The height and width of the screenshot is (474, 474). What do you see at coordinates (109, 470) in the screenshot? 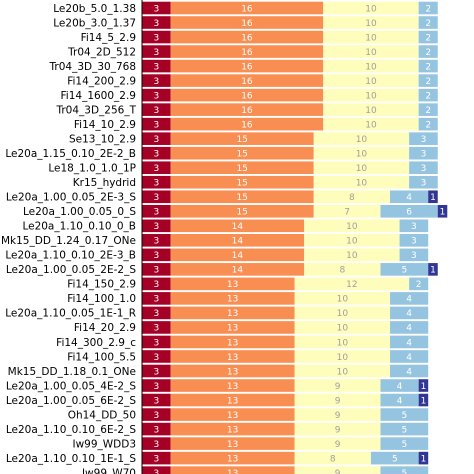
I see `category-label: Iw99_W70` at bounding box center [109, 470].